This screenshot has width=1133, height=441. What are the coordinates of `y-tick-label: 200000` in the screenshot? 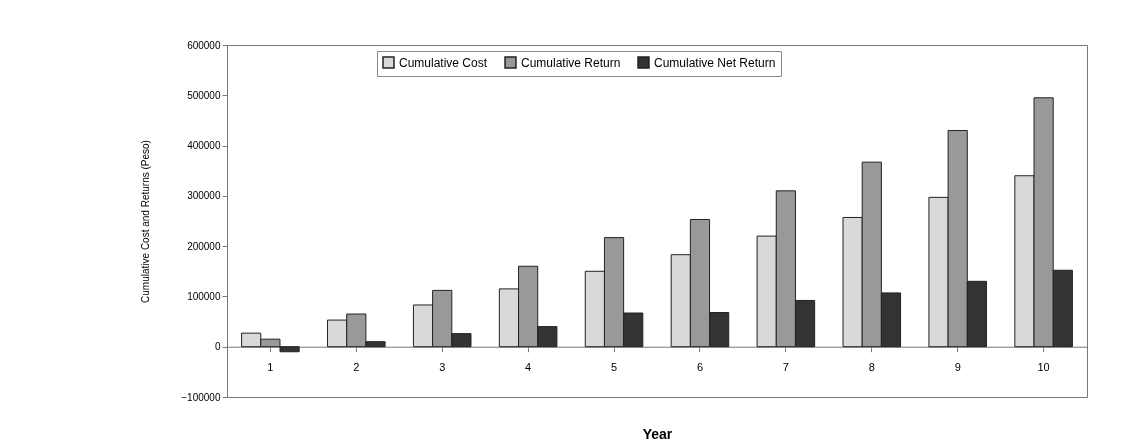 It's located at (204, 246).